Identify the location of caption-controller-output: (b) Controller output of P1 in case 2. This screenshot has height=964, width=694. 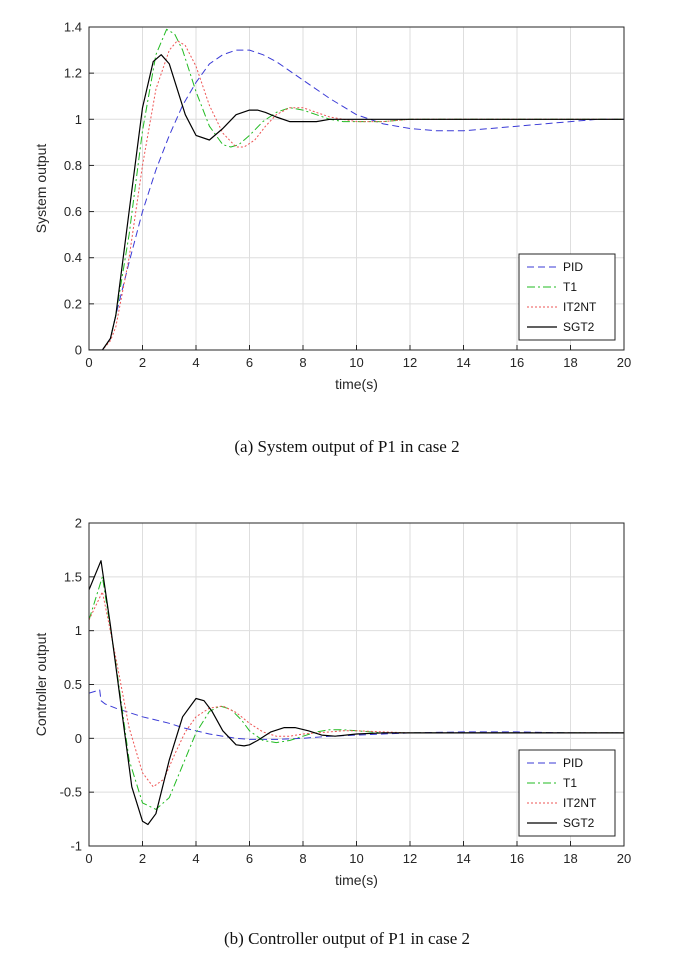
(347, 938).